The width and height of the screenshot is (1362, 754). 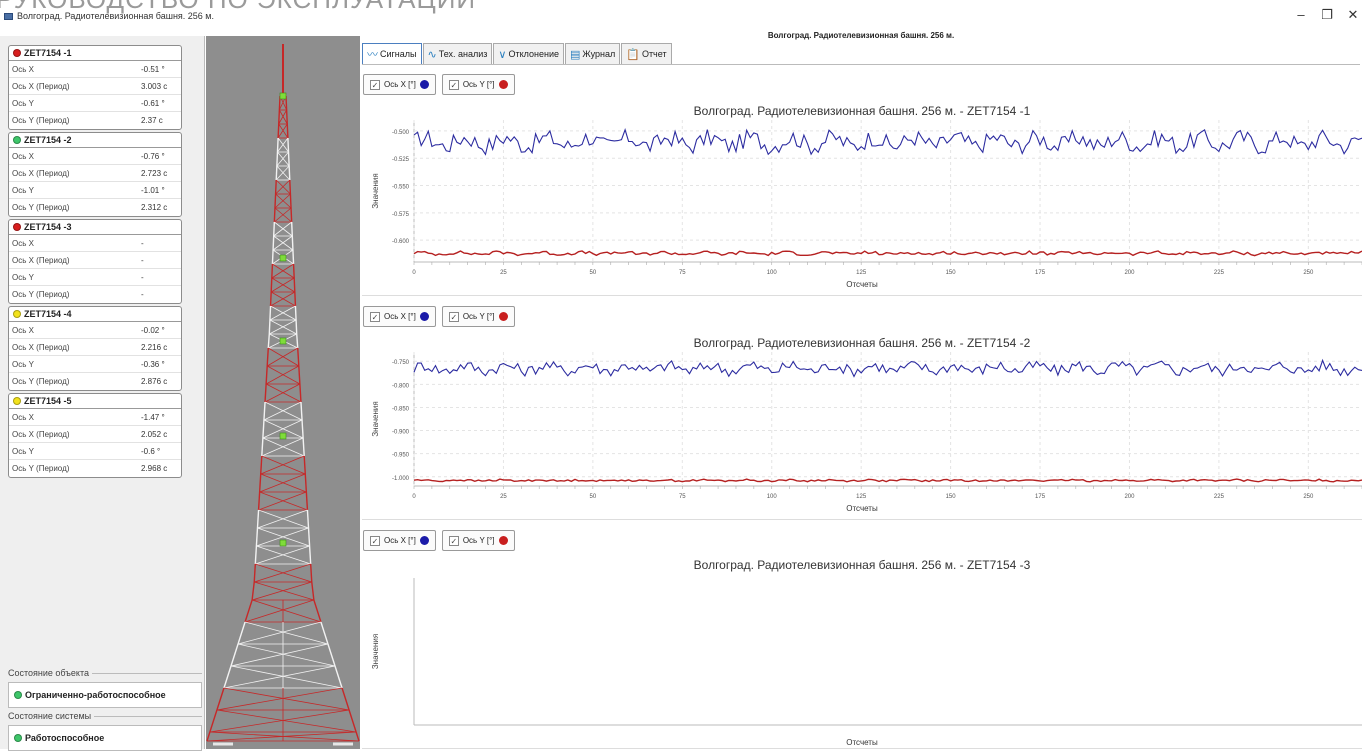 What do you see at coordinates (153, 156) in the screenshot?
I see `sensor-param-value: -0.76 °` at bounding box center [153, 156].